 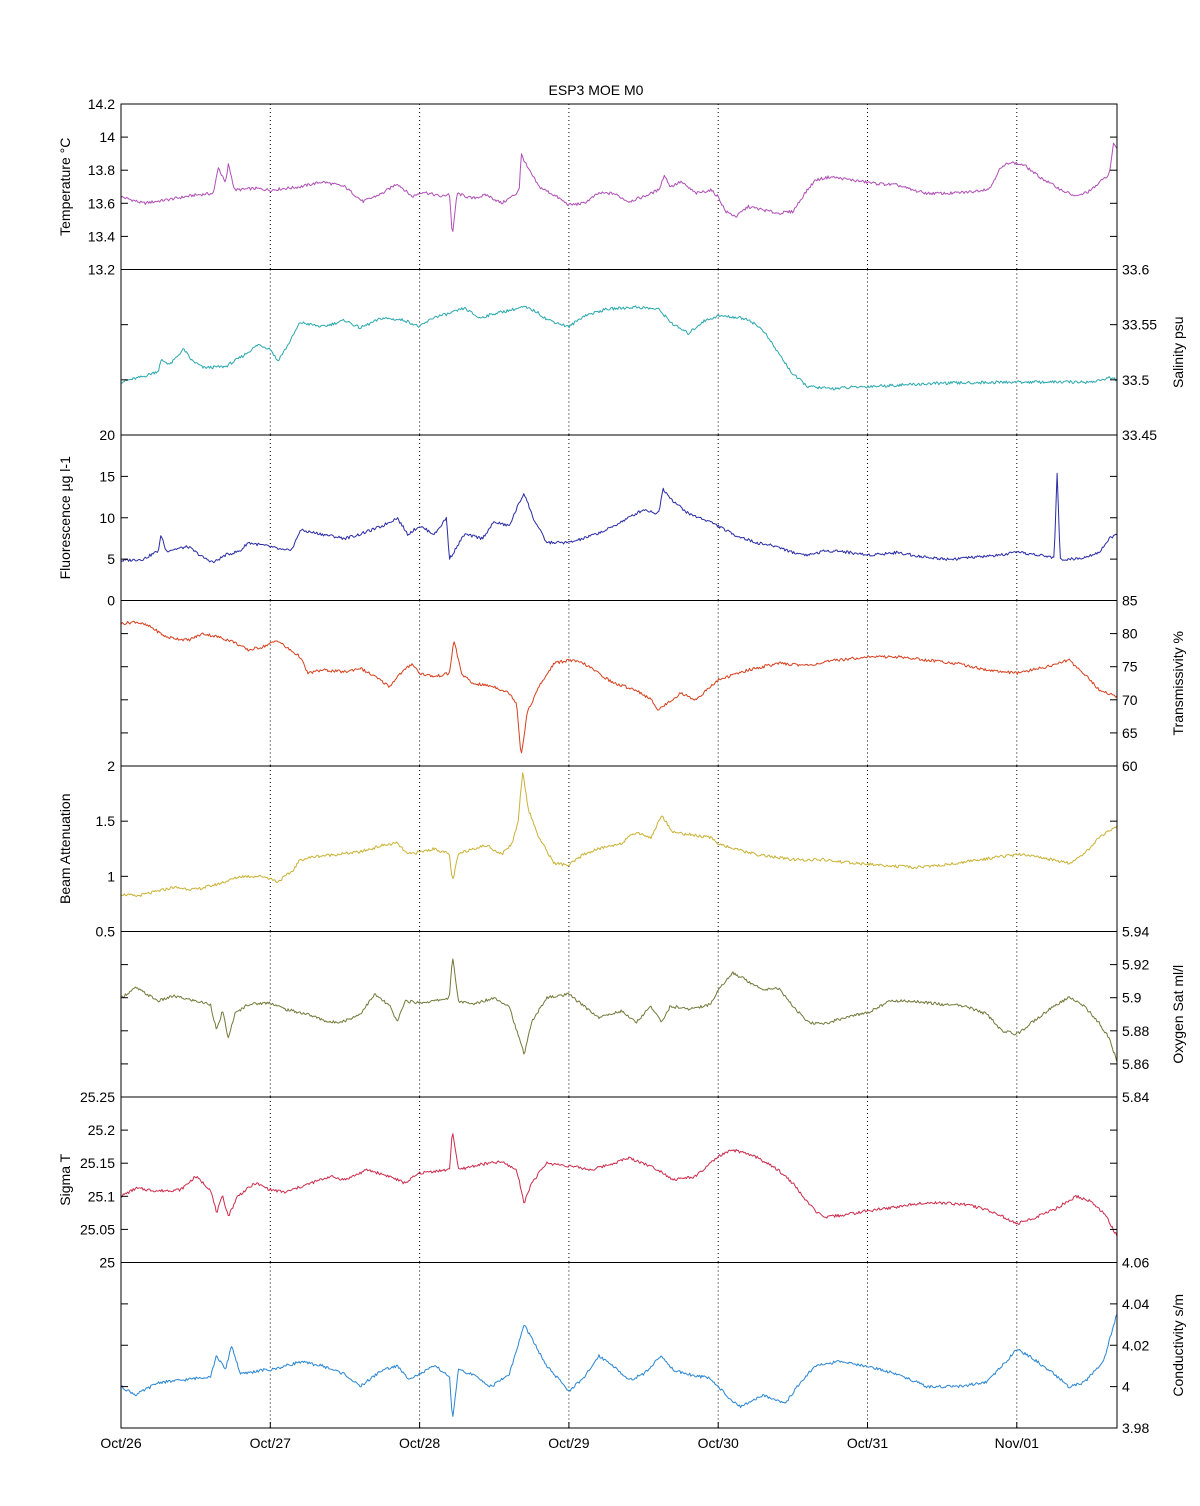 I want to click on x-tick-label: Oct/30, so click(x=718, y=1443).